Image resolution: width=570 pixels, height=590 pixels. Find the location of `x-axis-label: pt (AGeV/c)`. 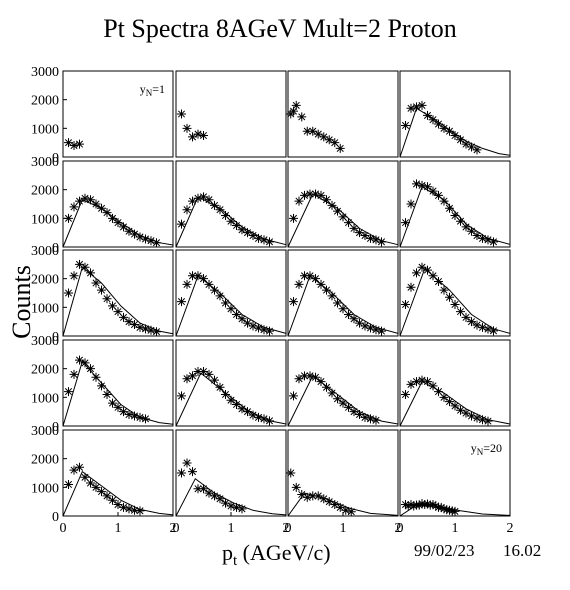

x-axis-label: pt (AGeV/c) is located at coordinates (276, 554).